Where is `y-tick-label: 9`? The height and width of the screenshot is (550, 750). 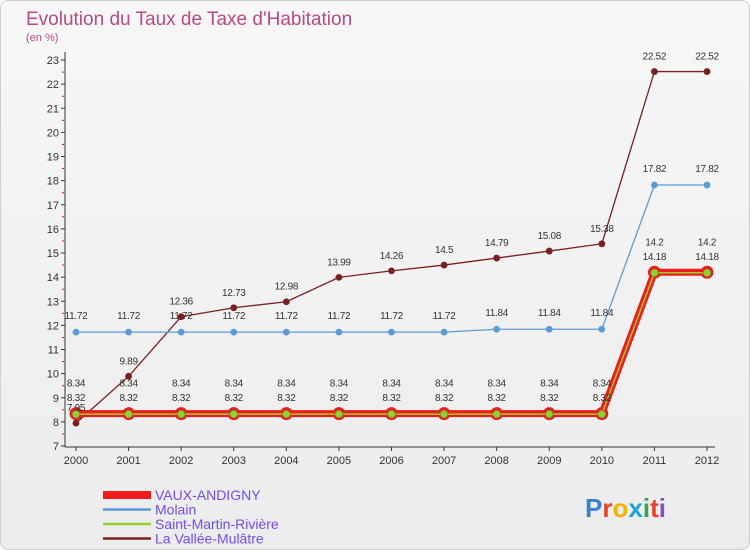 y-tick-label: 9 is located at coordinates (56, 399).